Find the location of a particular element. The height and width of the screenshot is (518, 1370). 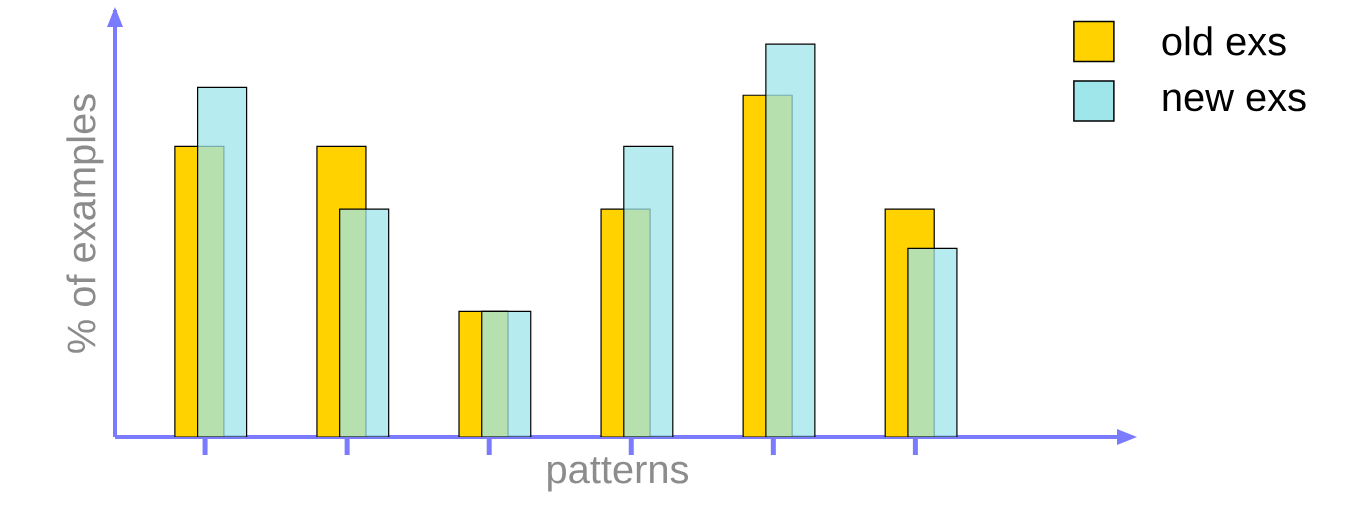

legend-label: new exs is located at coordinates (1234, 100).